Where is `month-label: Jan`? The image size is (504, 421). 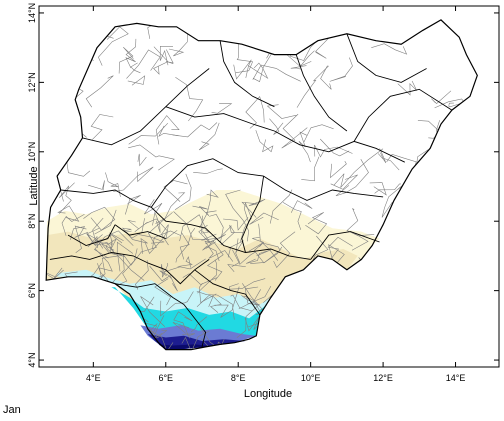
month-label: Jan is located at coordinates (12, 410).